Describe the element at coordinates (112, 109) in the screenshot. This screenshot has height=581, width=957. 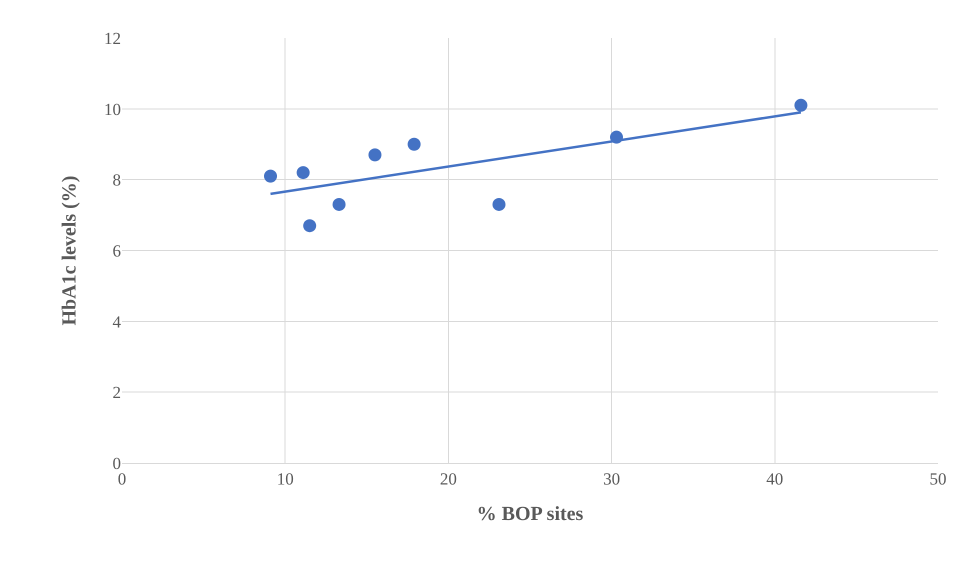
I see `y-tick-label: 10` at that location.